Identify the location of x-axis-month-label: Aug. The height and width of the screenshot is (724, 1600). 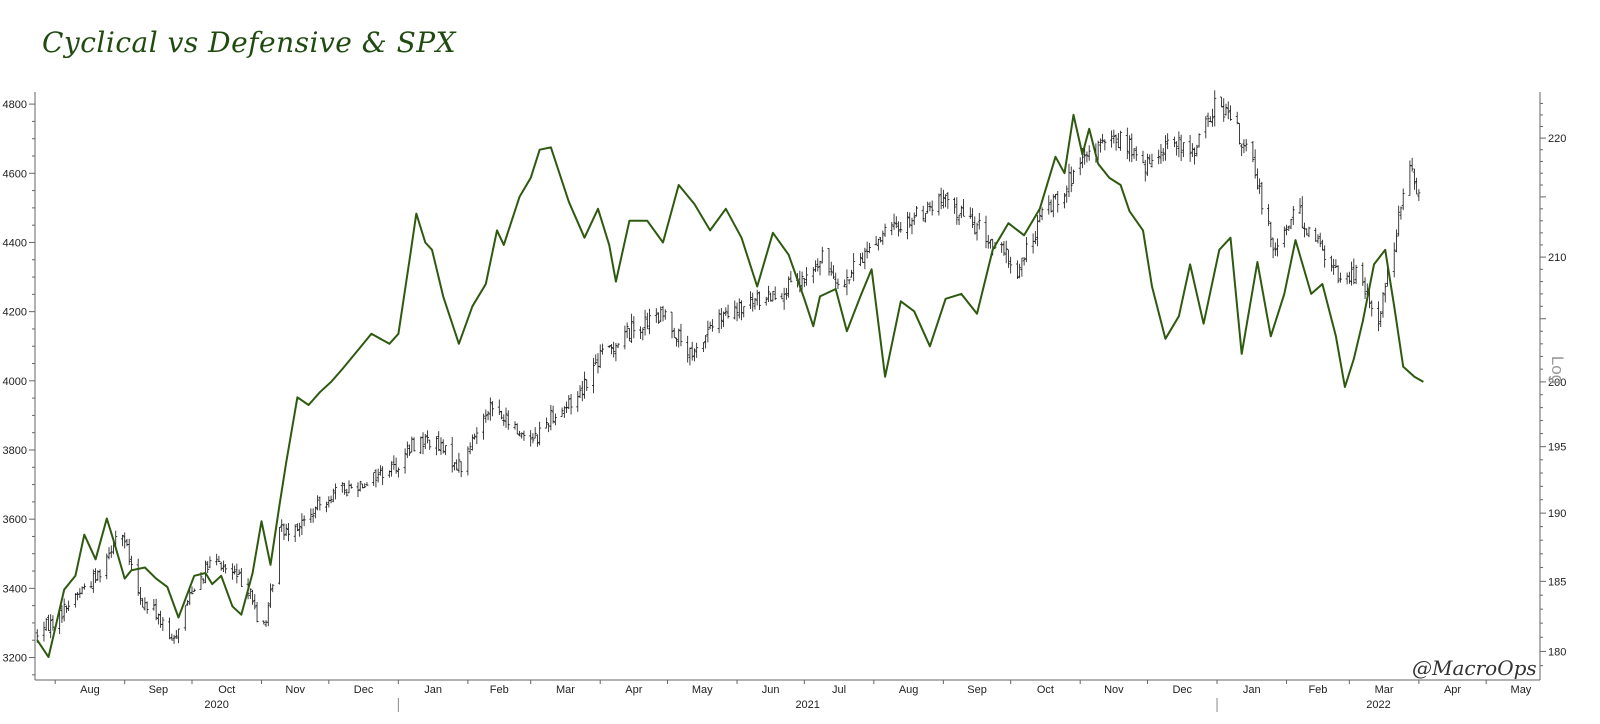
(909, 690).